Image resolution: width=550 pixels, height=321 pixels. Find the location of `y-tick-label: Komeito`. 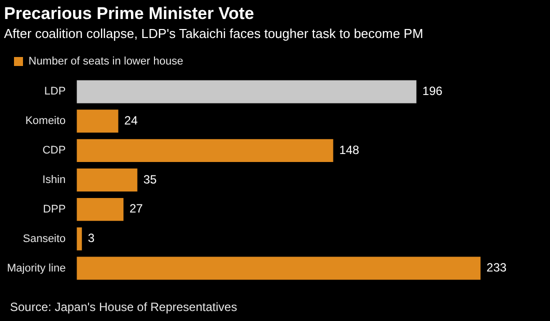

y-tick-label: Komeito is located at coordinates (45, 121).